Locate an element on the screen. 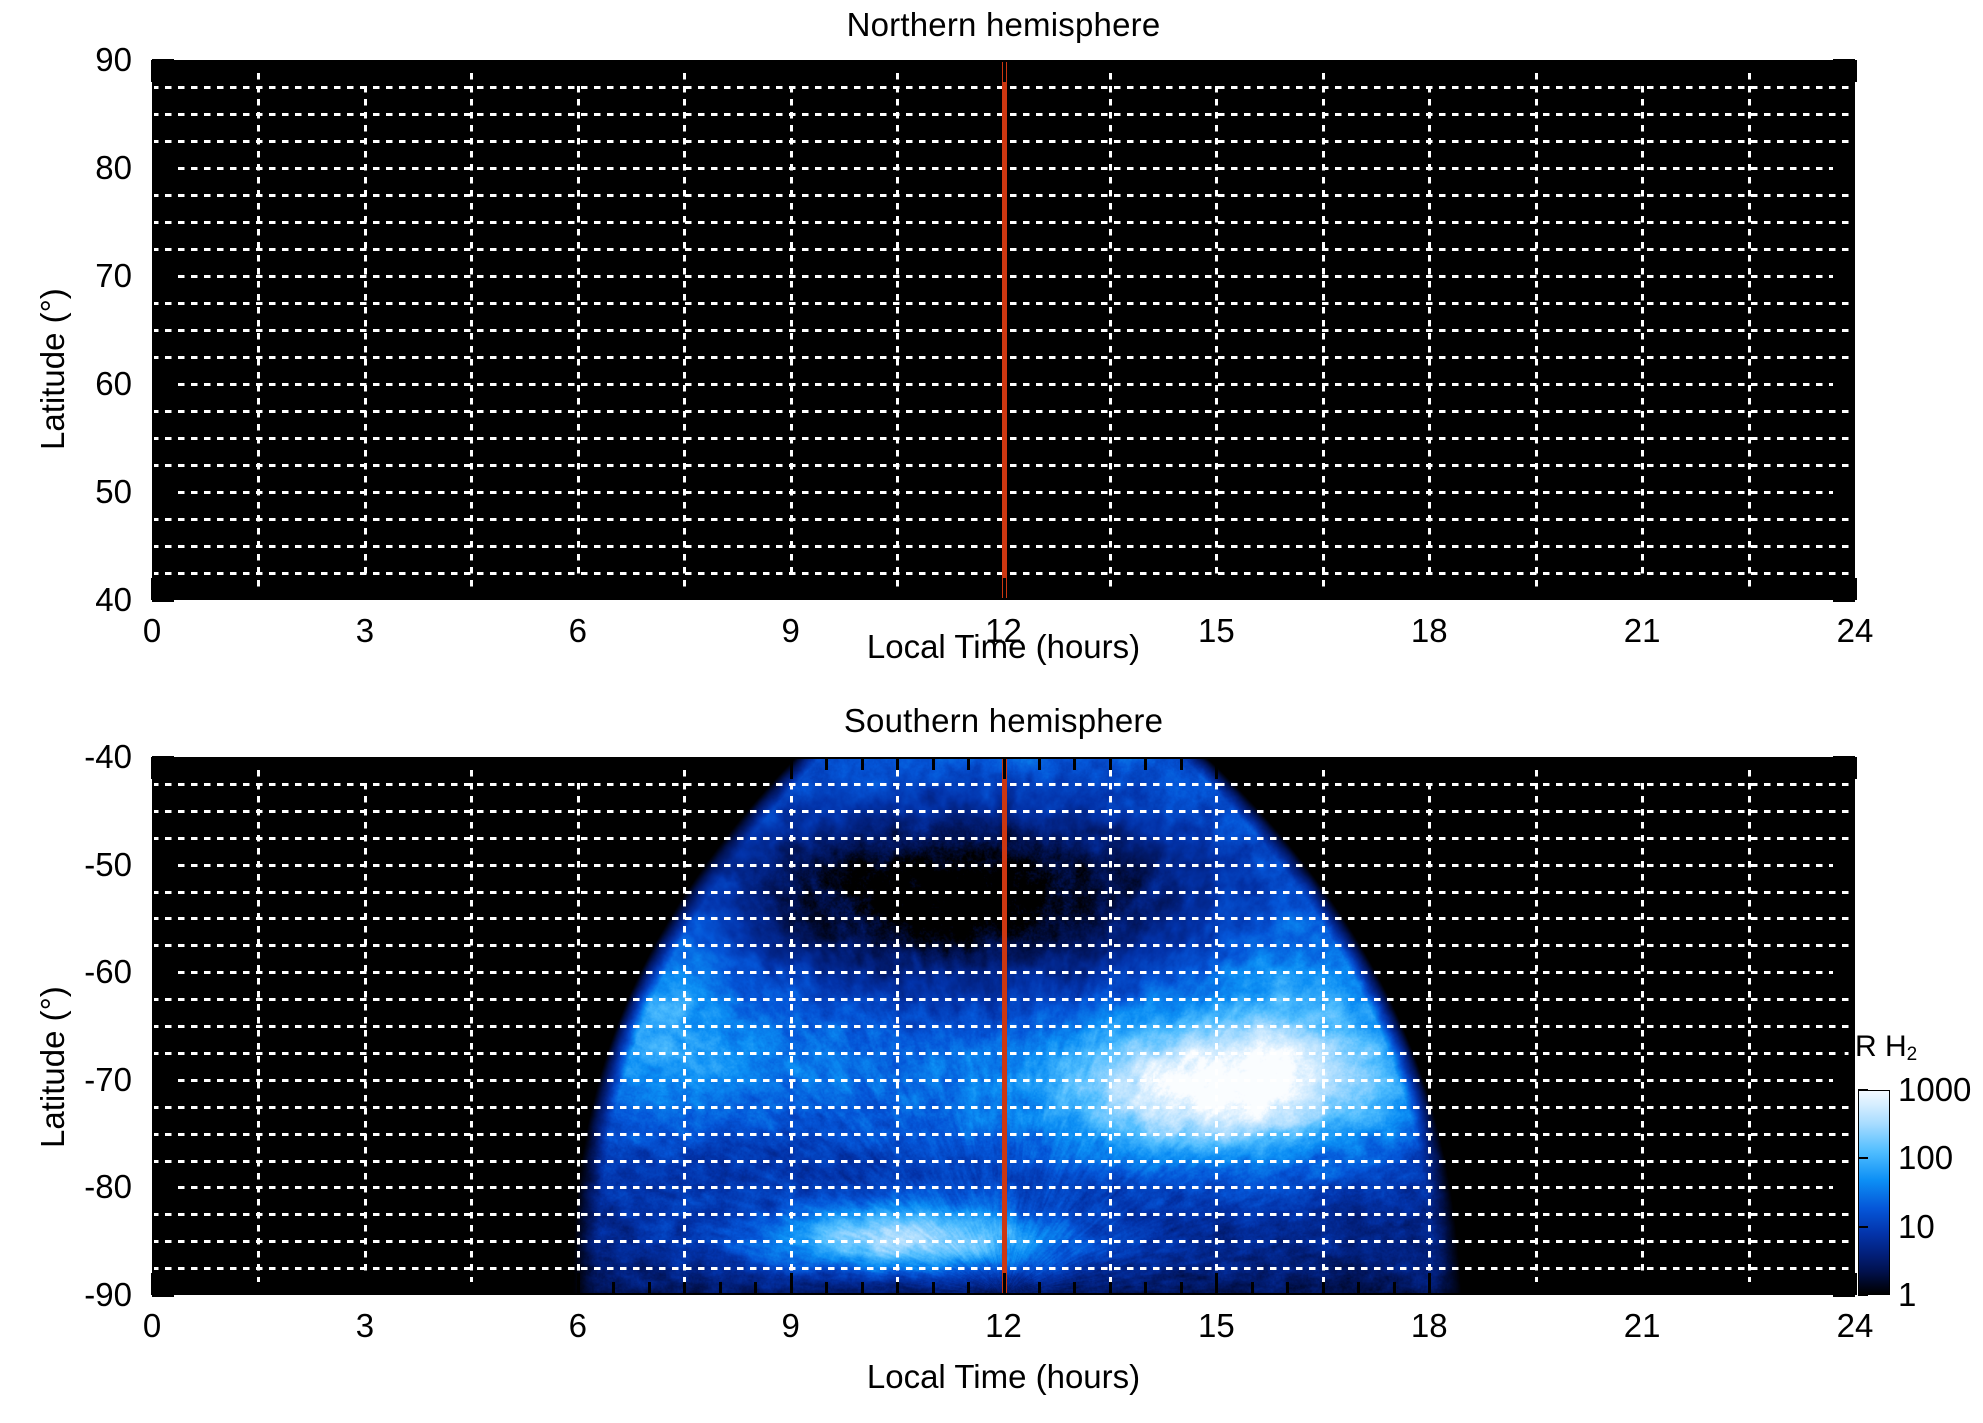  colorbar-tick is located at coordinates (1863, 1226).